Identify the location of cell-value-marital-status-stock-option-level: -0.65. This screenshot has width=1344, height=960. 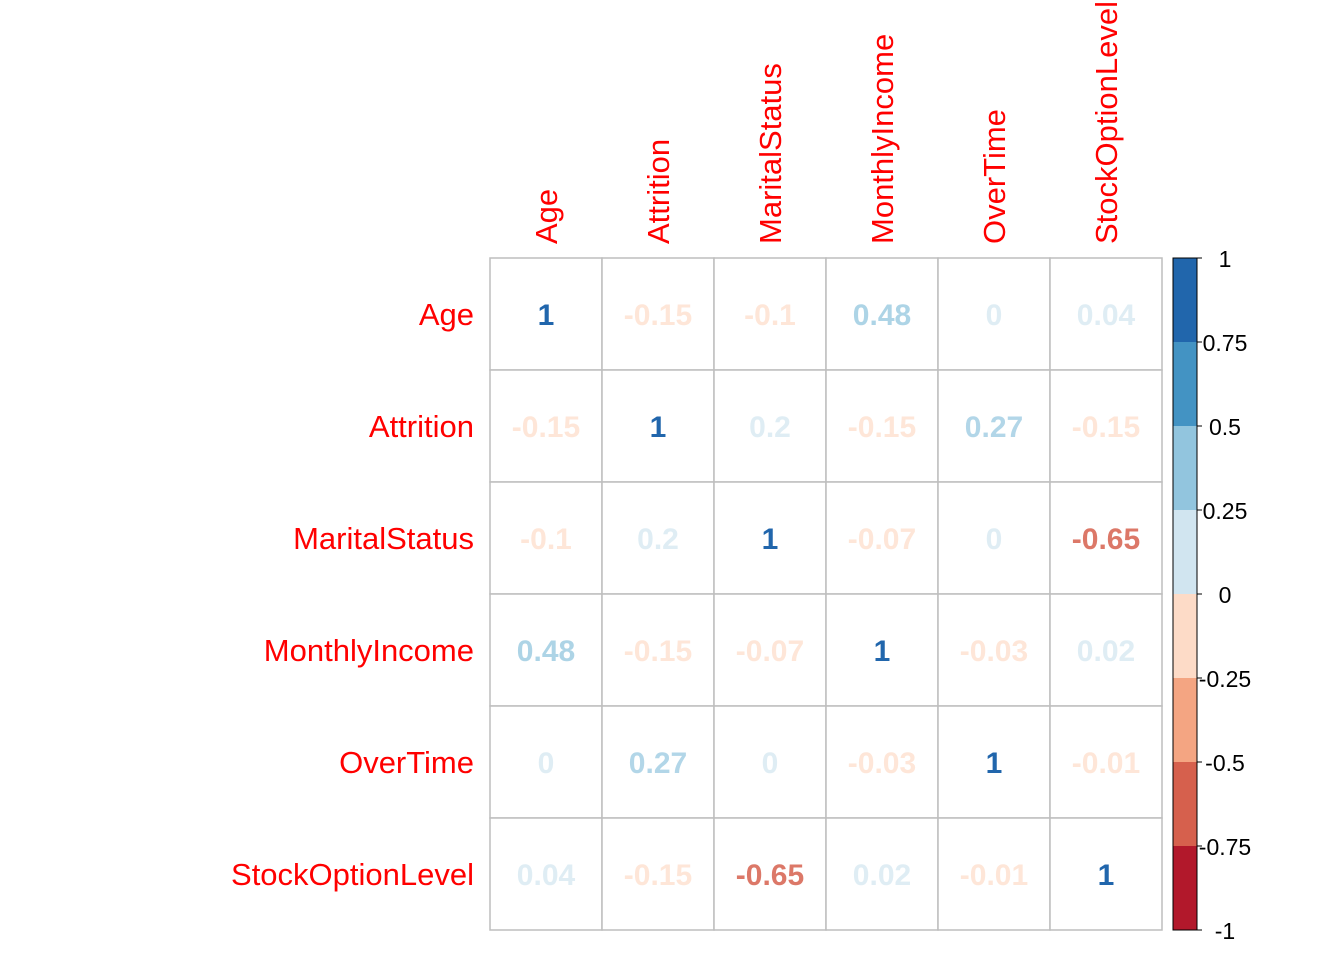
(1106, 539).